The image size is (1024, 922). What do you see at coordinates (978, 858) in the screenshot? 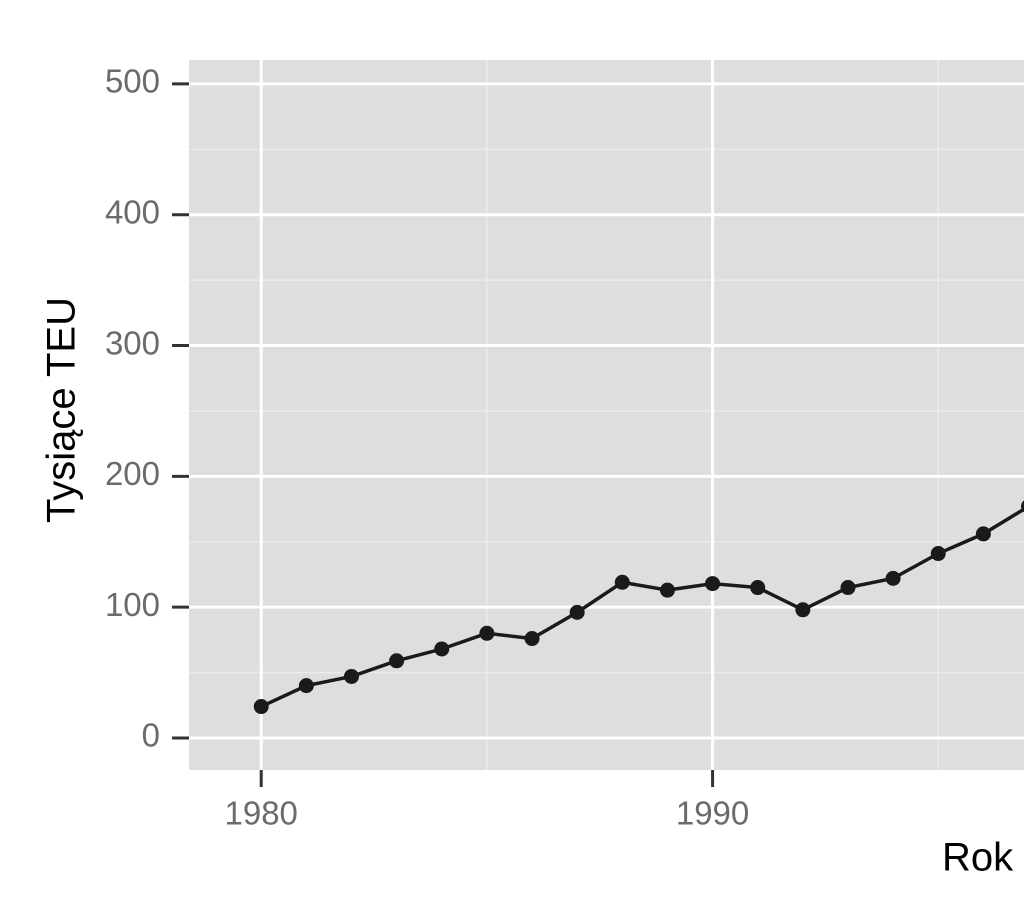
I see `x-axis-title: Rok` at bounding box center [978, 858].